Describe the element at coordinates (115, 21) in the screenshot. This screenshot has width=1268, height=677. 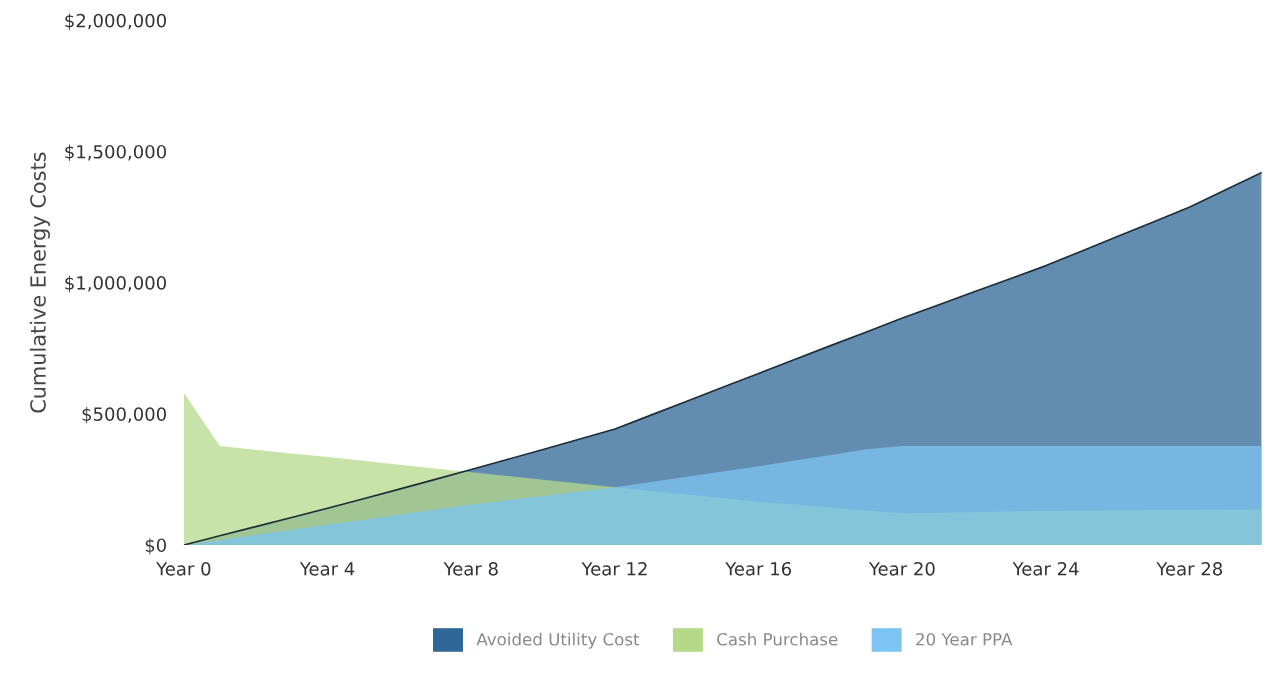
I see `y-tick-label: $2,000,000` at that location.